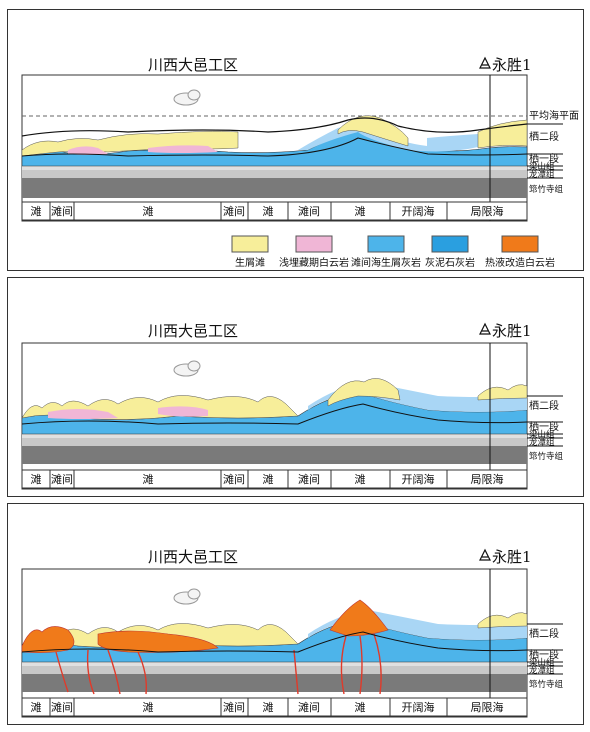 The width and height of the screenshot is (590, 732). What do you see at coordinates (546, 189) in the screenshot?
I see `formation-qiongzhusi: 筇竹寺组` at bounding box center [546, 189].